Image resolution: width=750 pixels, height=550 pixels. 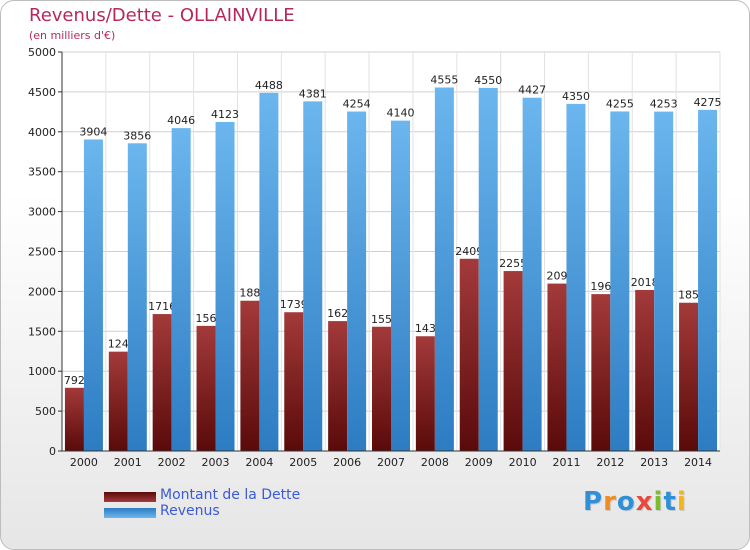 I want to click on legend-label-revenus: Revenus, so click(x=190, y=511).